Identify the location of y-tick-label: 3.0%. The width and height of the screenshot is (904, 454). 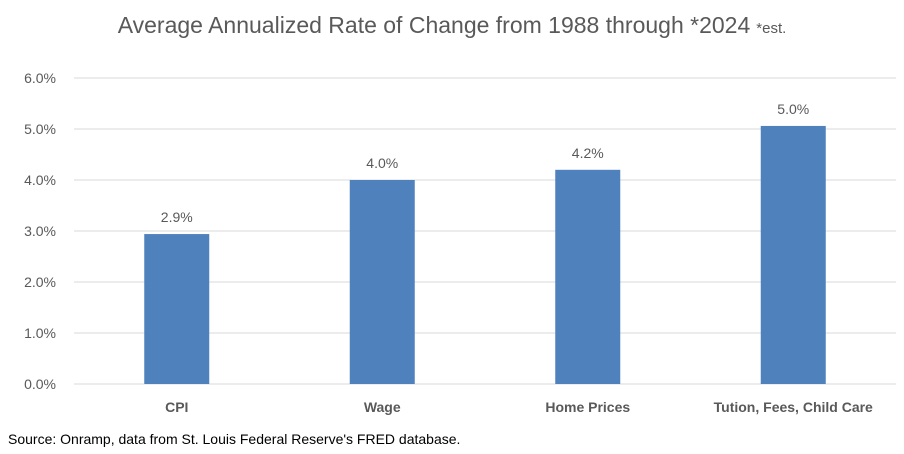
(40, 231).